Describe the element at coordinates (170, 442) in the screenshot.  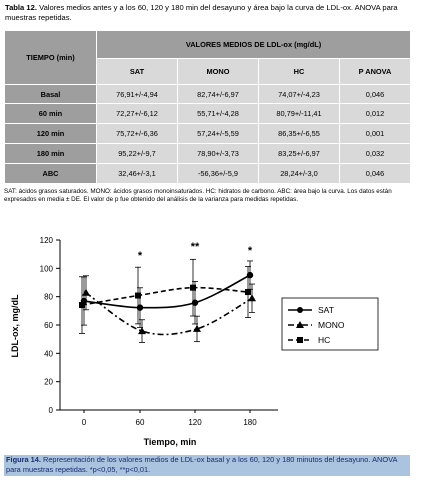
I see `x-axis-label: Tiempo, min` at that location.